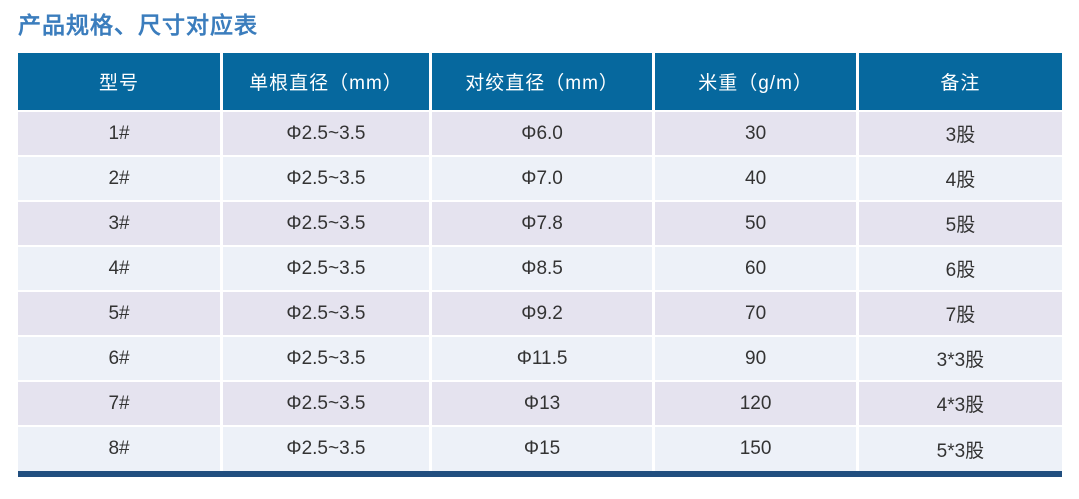 Image resolution: width=1079 pixels, height=499 pixels. What do you see at coordinates (959, 179) in the screenshot?
I see `cell-remark: 4股` at bounding box center [959, 179].